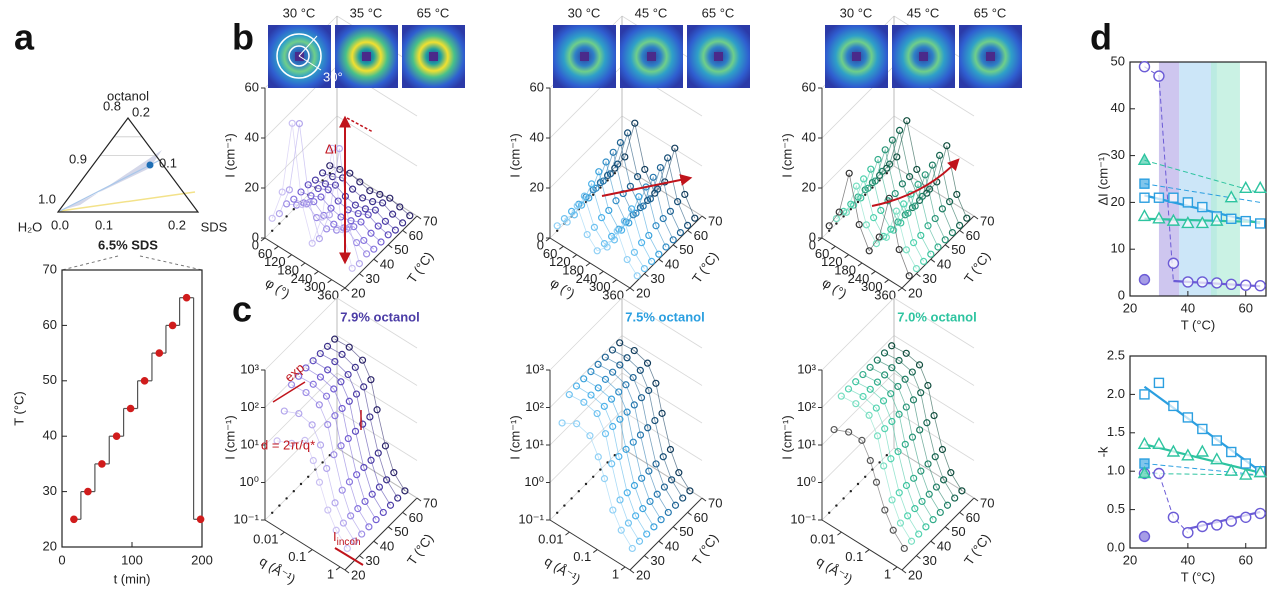  I want to click on caption: 6.5% SDS, so click(128, 244).